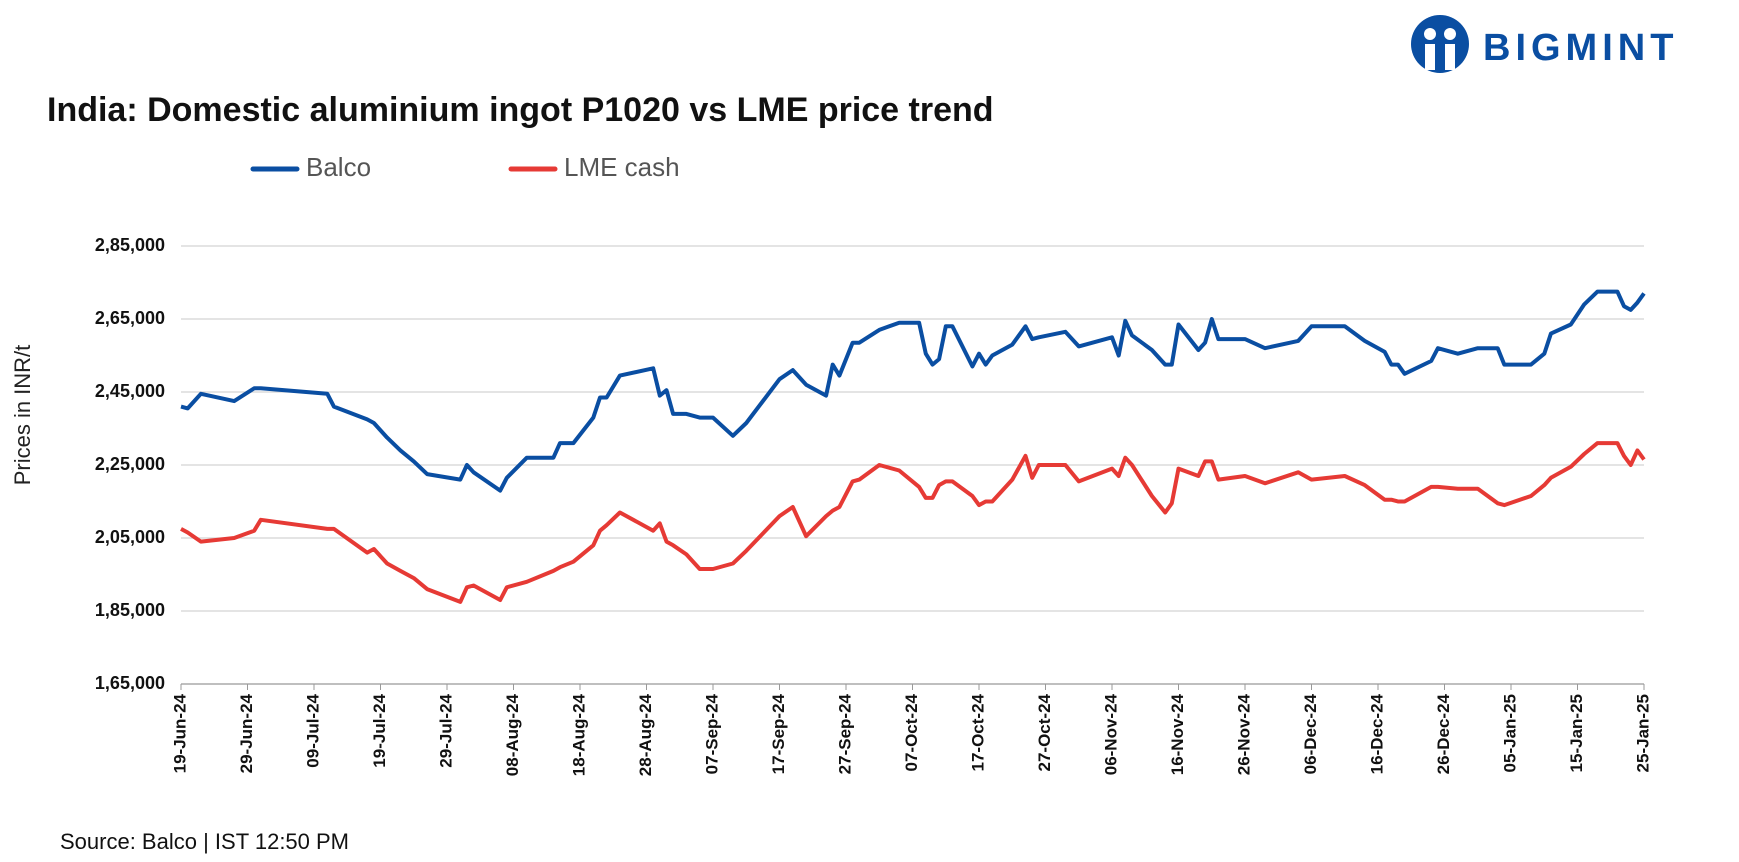 The height and width of the screenshot is (862, 1739). I want to click on x-tick-label: 19-Jul-24, so click(379, 730).